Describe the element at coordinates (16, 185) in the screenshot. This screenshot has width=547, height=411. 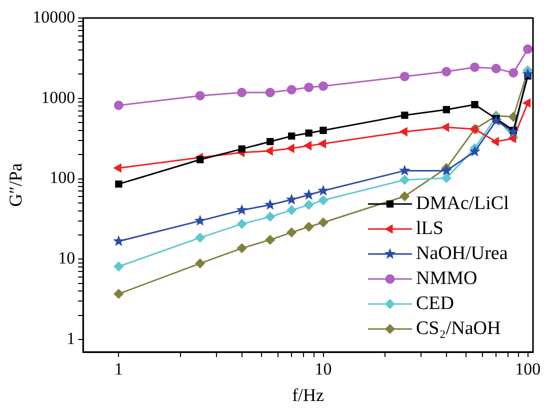
I see `y-axis-title: G″/Pa` at that location.